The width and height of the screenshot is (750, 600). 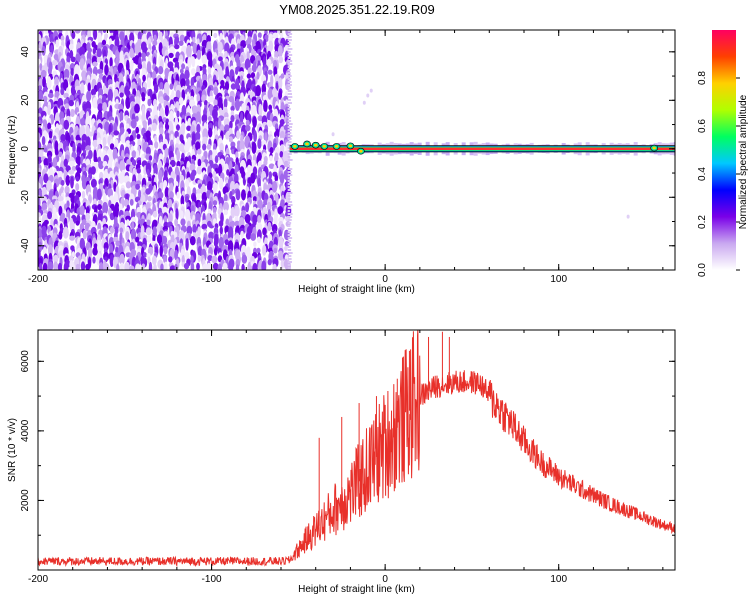 I want to click on snr-x-tick-label: 0, so click(x=385, y=579).